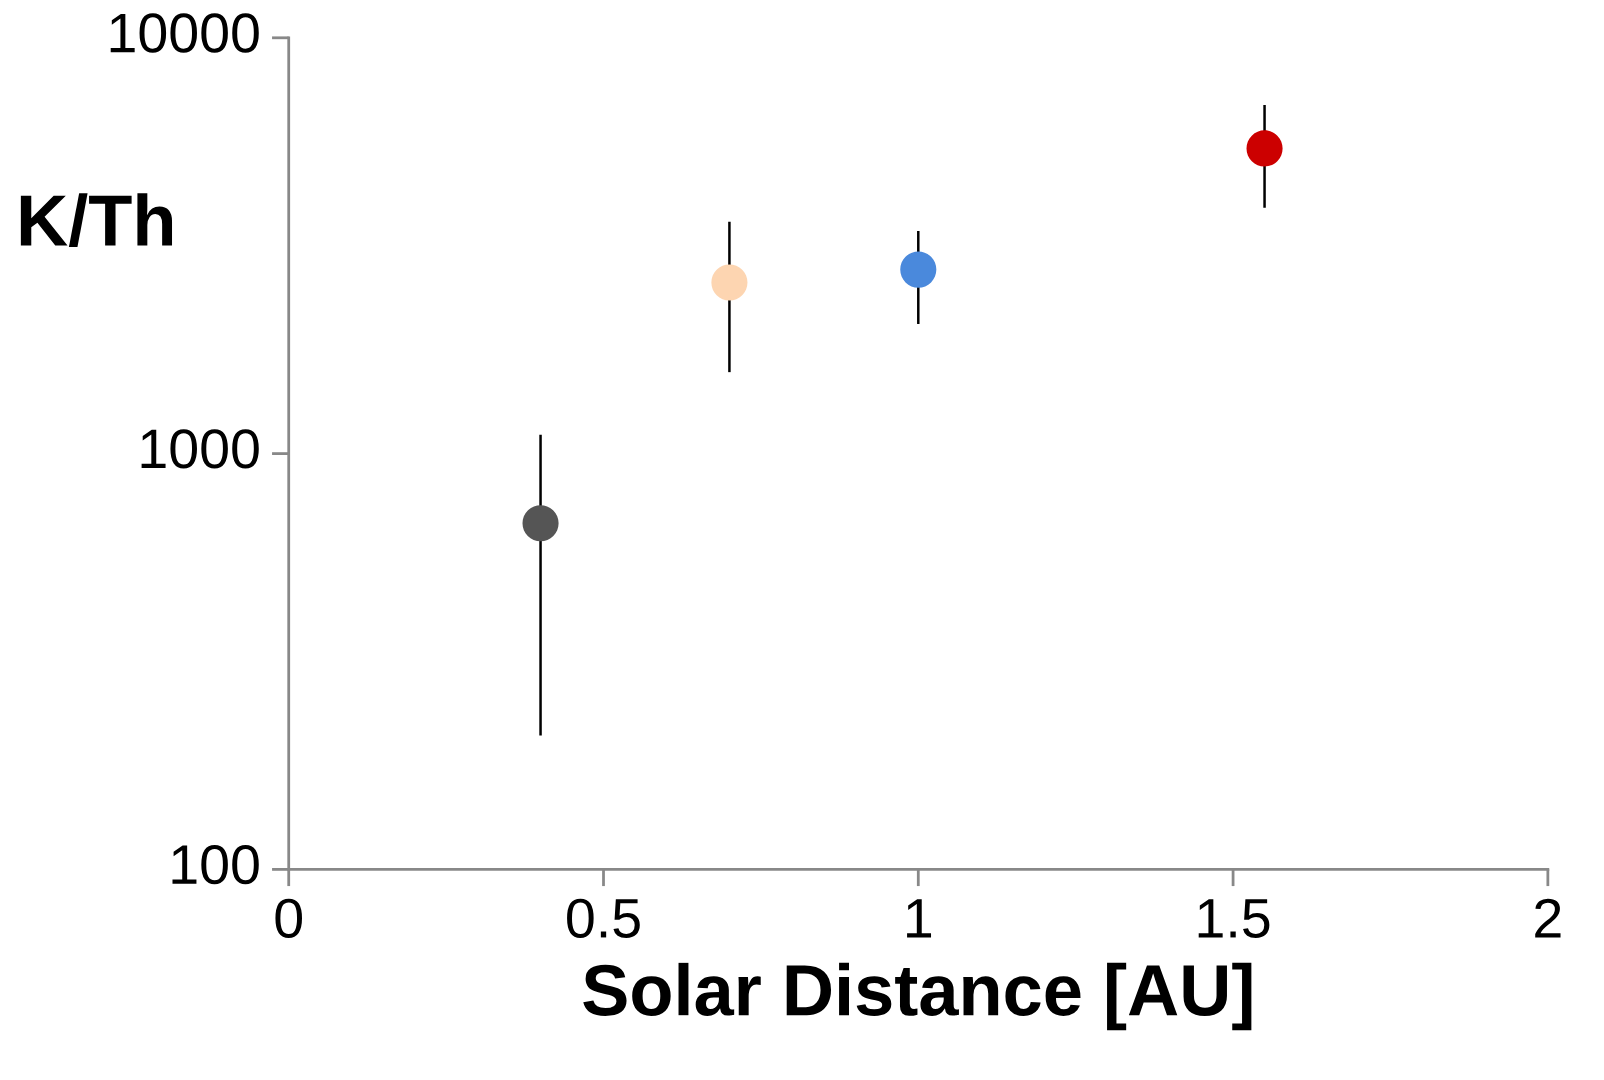 The height and width of the screenshot is (1080, 1604). I want to click on y-axis-title: K/Th, so click(96, 220).